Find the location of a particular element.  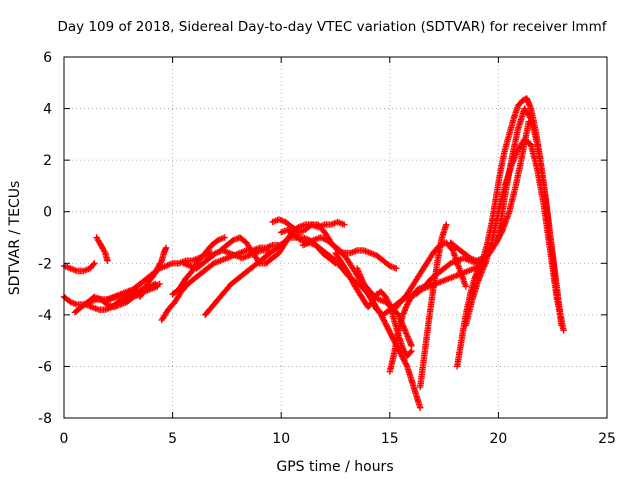

x-tick-label: 15 is located at coordinates (390, 439).